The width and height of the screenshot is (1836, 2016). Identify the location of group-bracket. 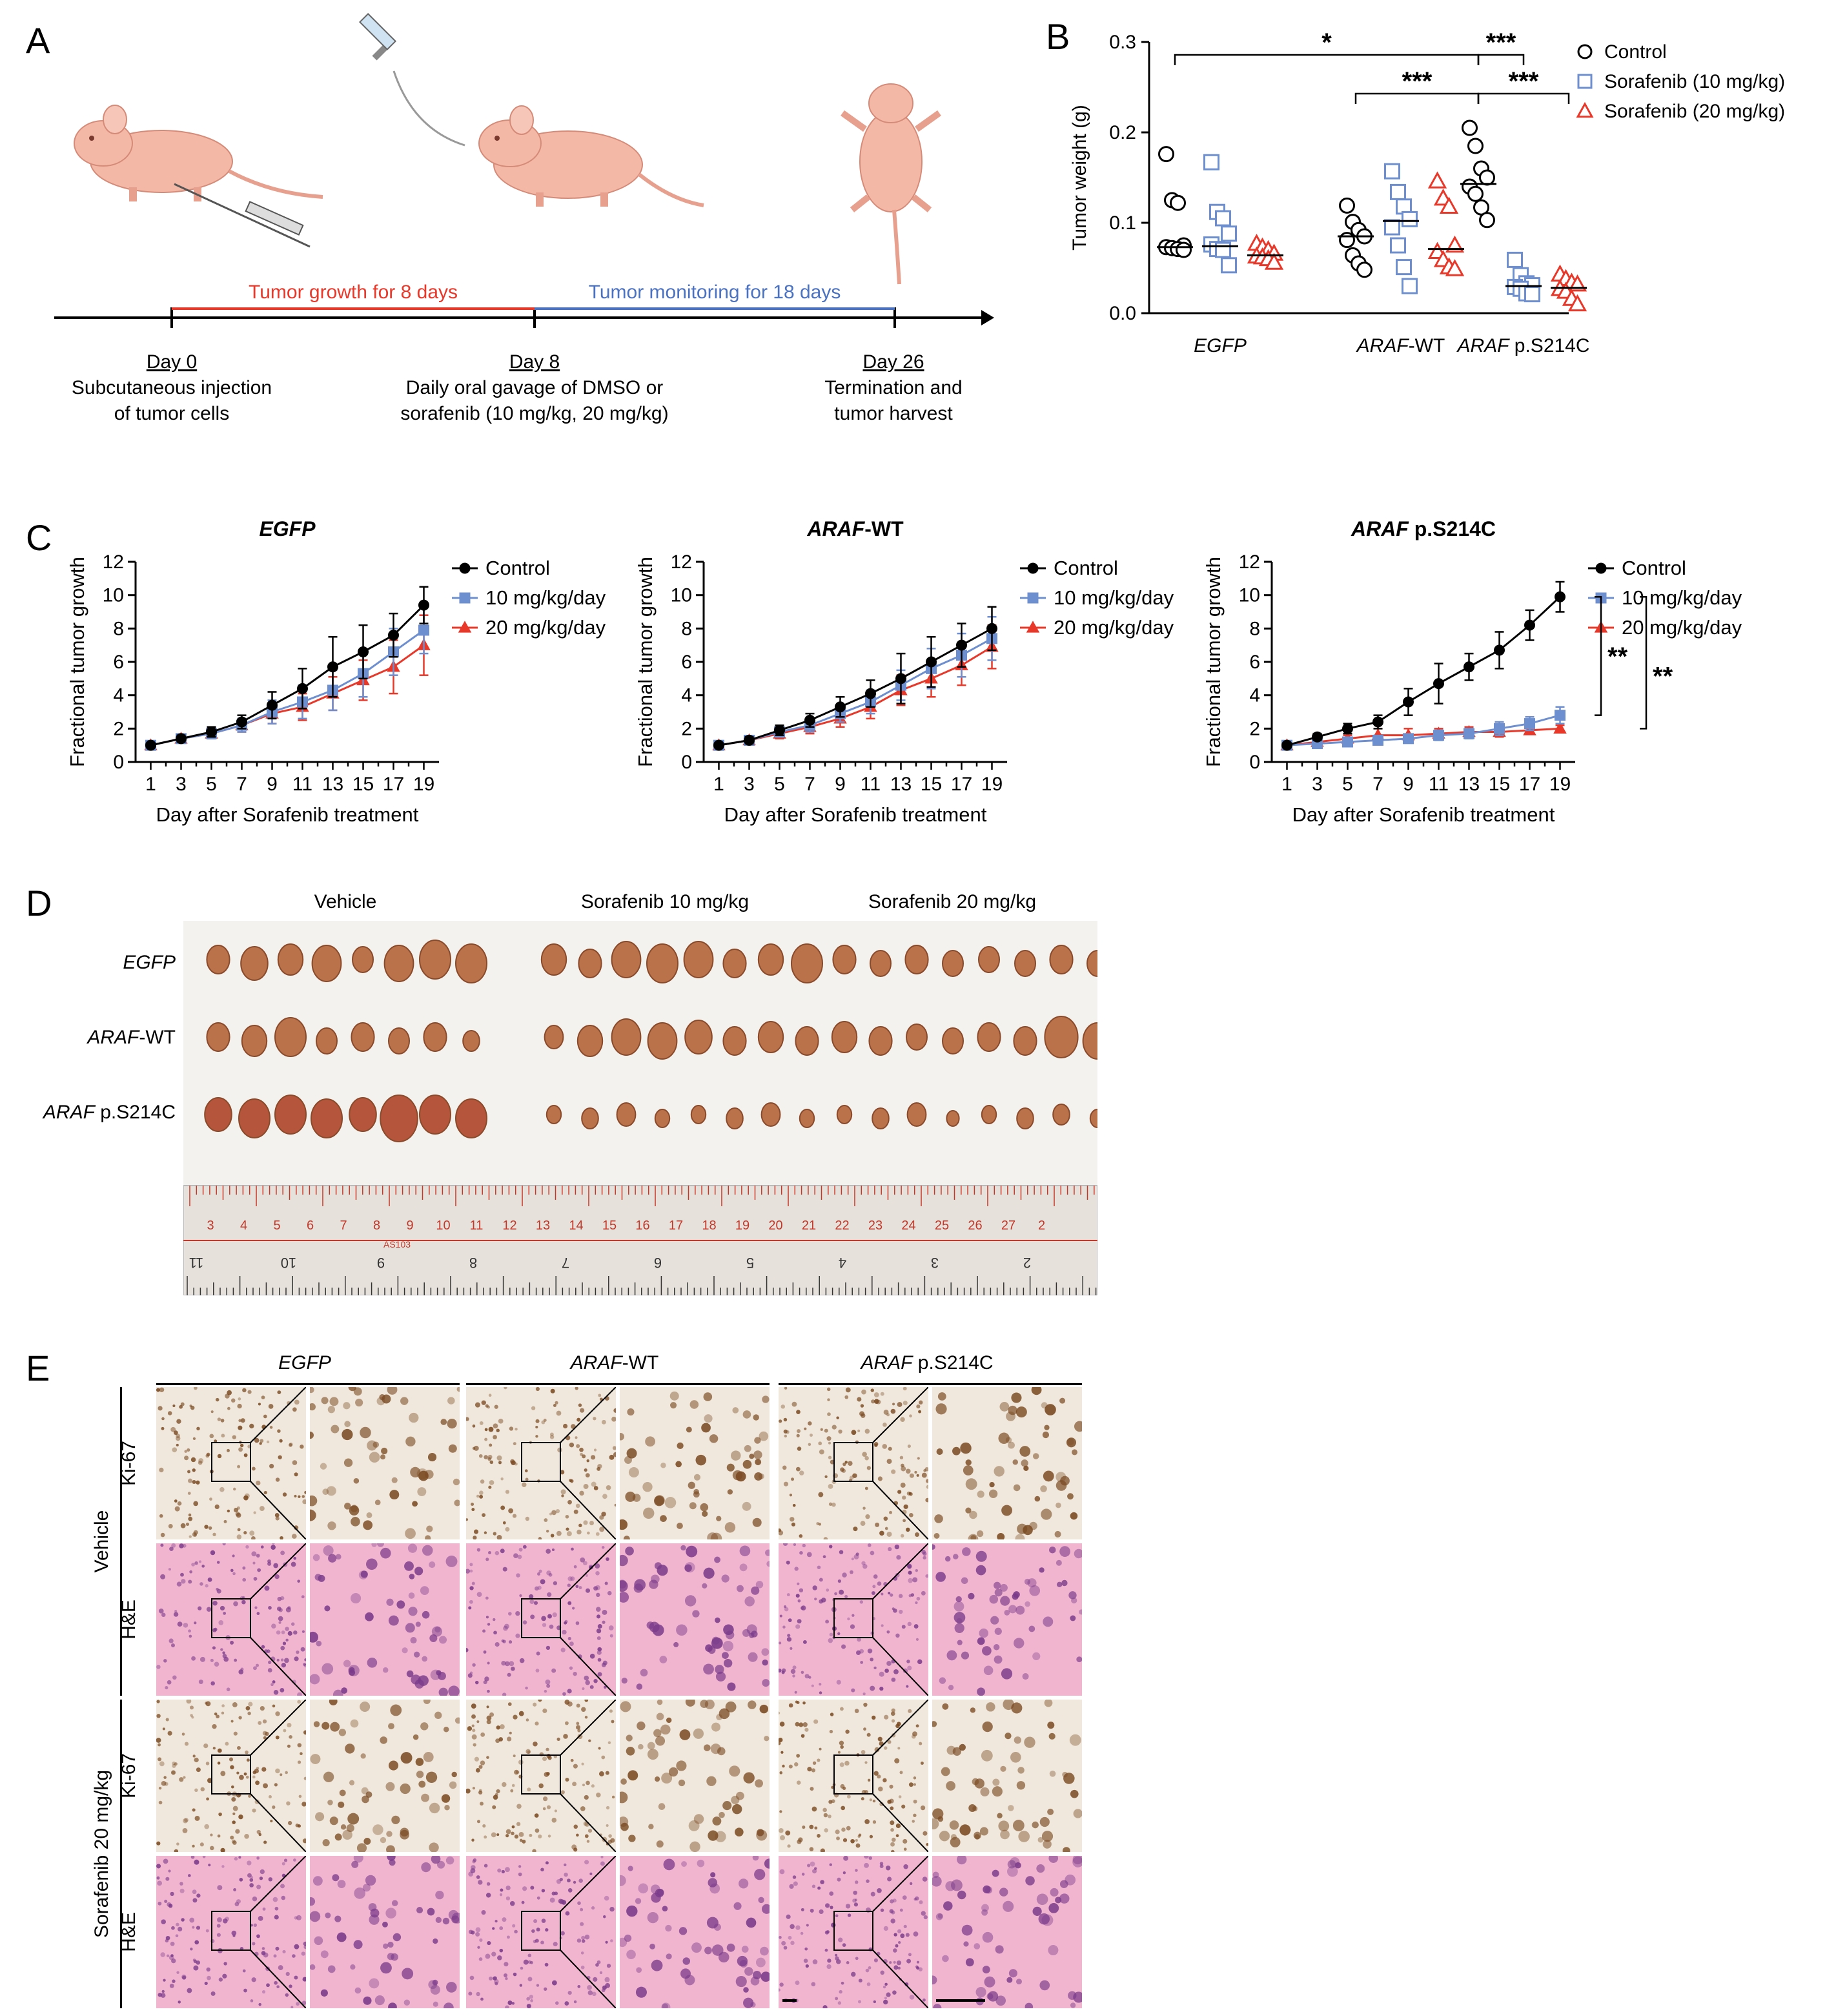
(121, 1541).